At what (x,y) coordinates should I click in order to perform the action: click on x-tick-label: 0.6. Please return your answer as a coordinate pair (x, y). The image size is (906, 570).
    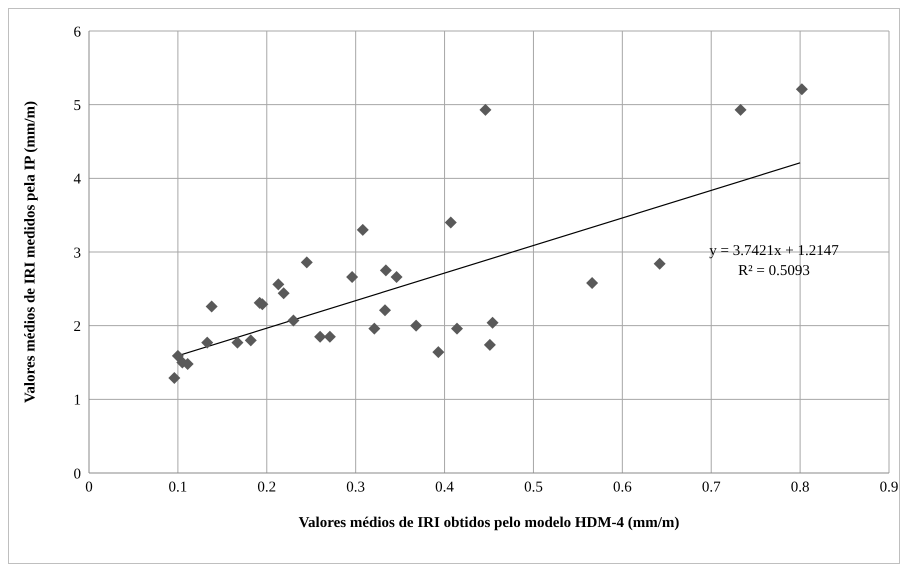
    Looking at the image, I should click on (622, 488).